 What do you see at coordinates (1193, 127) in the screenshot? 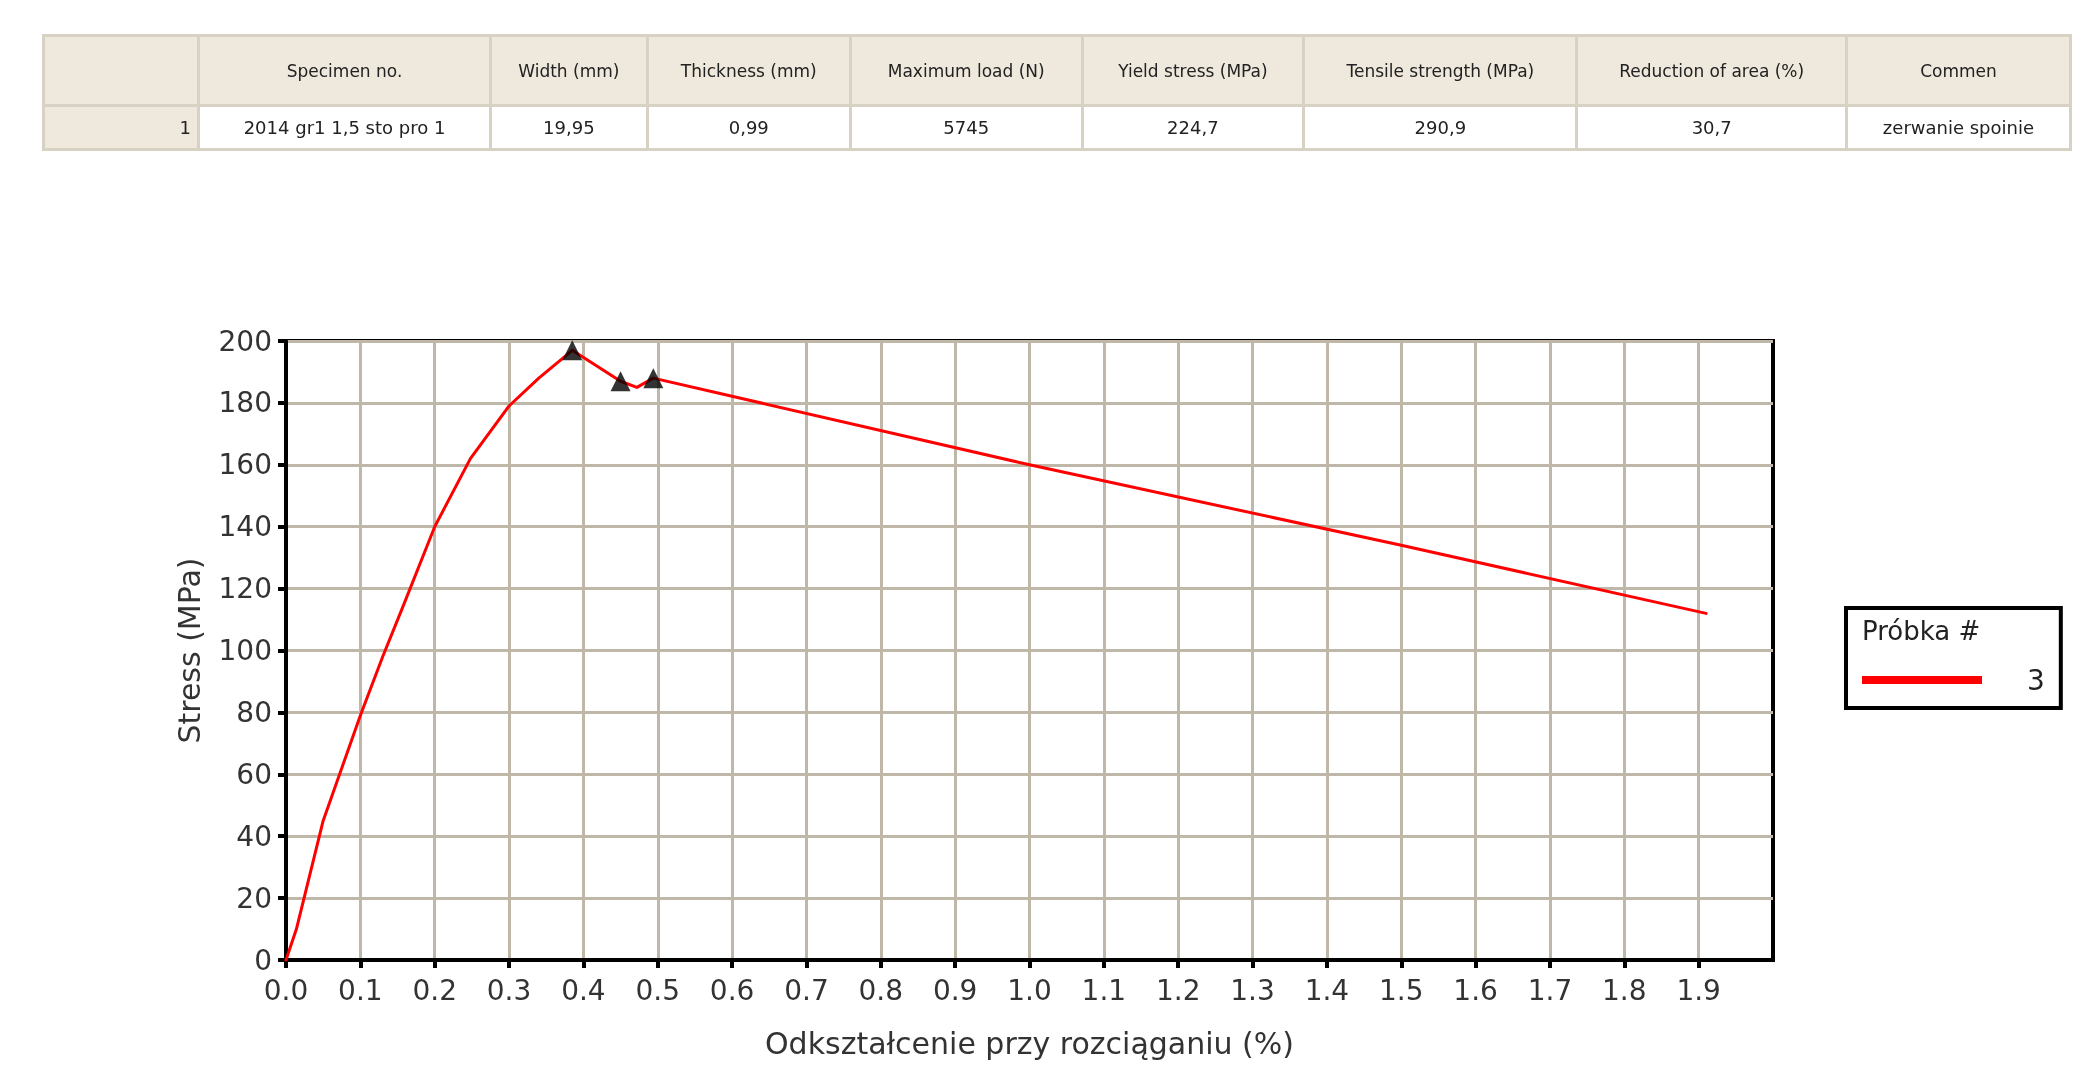
I see `text: 224,7` at bounding box center [1193, 127].